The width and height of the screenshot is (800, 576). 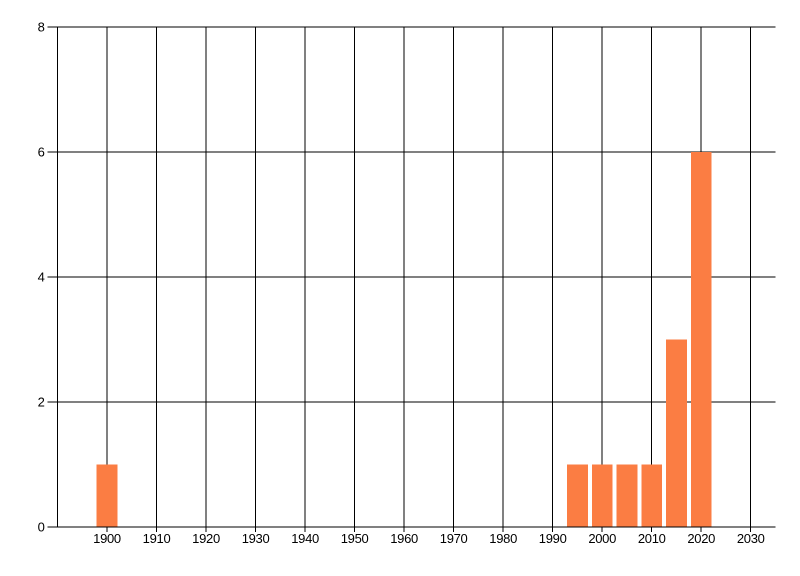 What do you see at coordinates (41, 527) in the screenshot?
I see `y-tick-label-0: 0` at bounding box center [41, 527].